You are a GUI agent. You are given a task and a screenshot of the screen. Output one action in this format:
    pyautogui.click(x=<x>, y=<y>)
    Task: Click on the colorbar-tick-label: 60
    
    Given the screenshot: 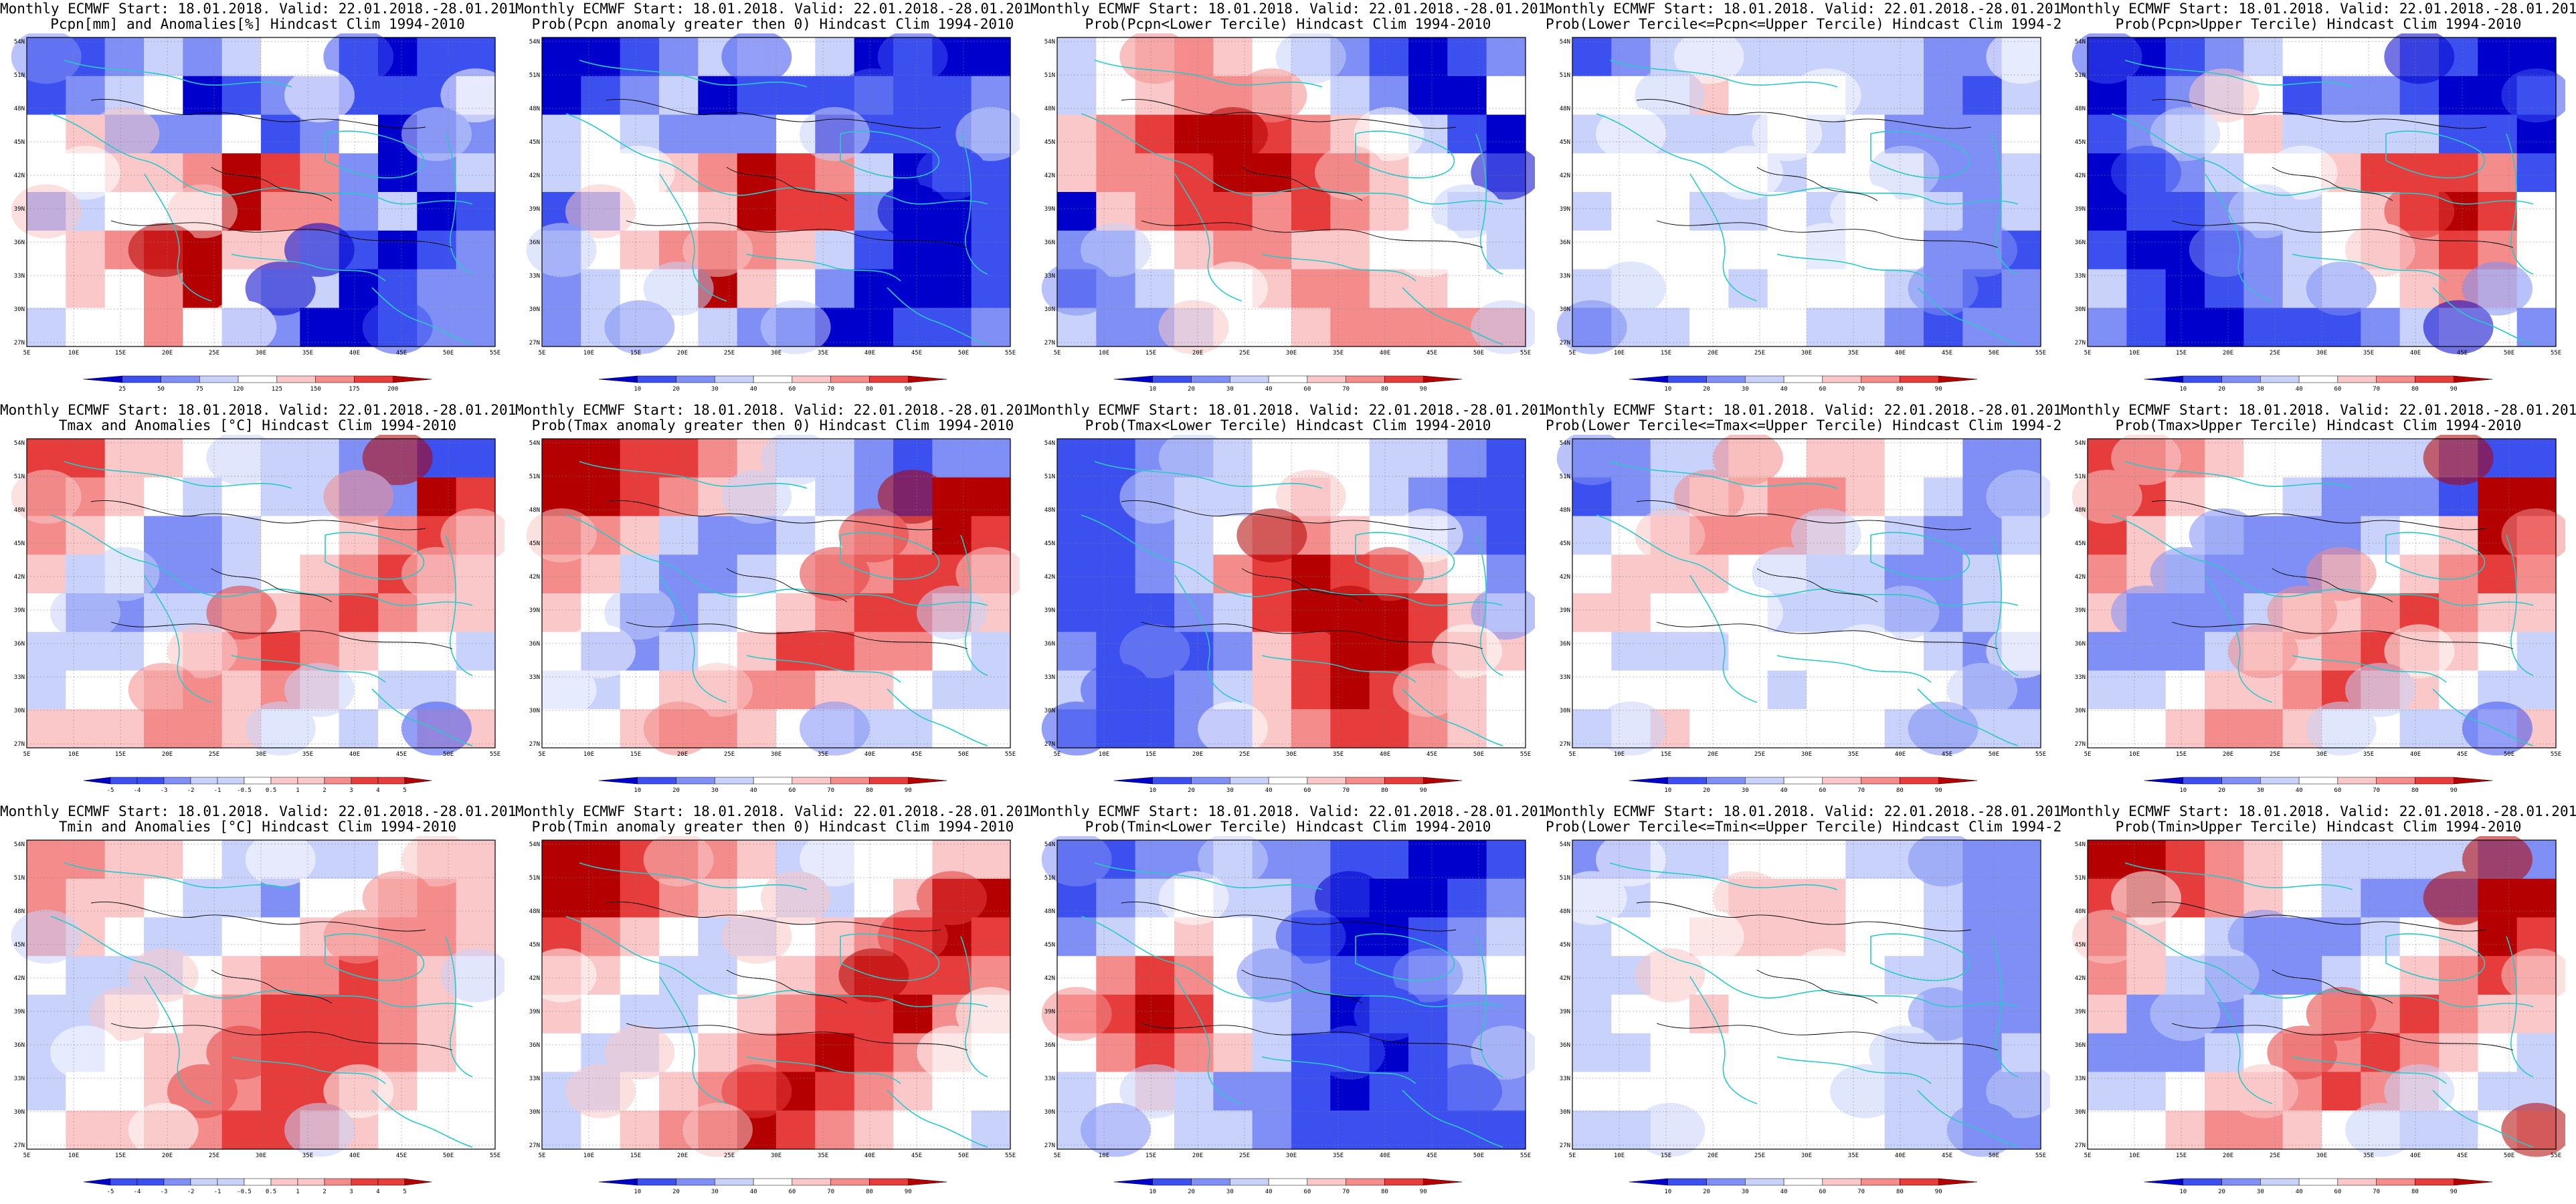 What is the action you would take?
    pyautogui.click(x=1823, y=790)
    